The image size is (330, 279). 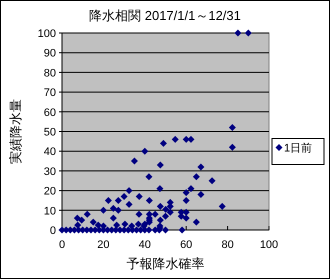 What do you see at coordinates (50, 152) in the screenshot?
I see `y-tick-label: 40` at bounding box center [50, 152].